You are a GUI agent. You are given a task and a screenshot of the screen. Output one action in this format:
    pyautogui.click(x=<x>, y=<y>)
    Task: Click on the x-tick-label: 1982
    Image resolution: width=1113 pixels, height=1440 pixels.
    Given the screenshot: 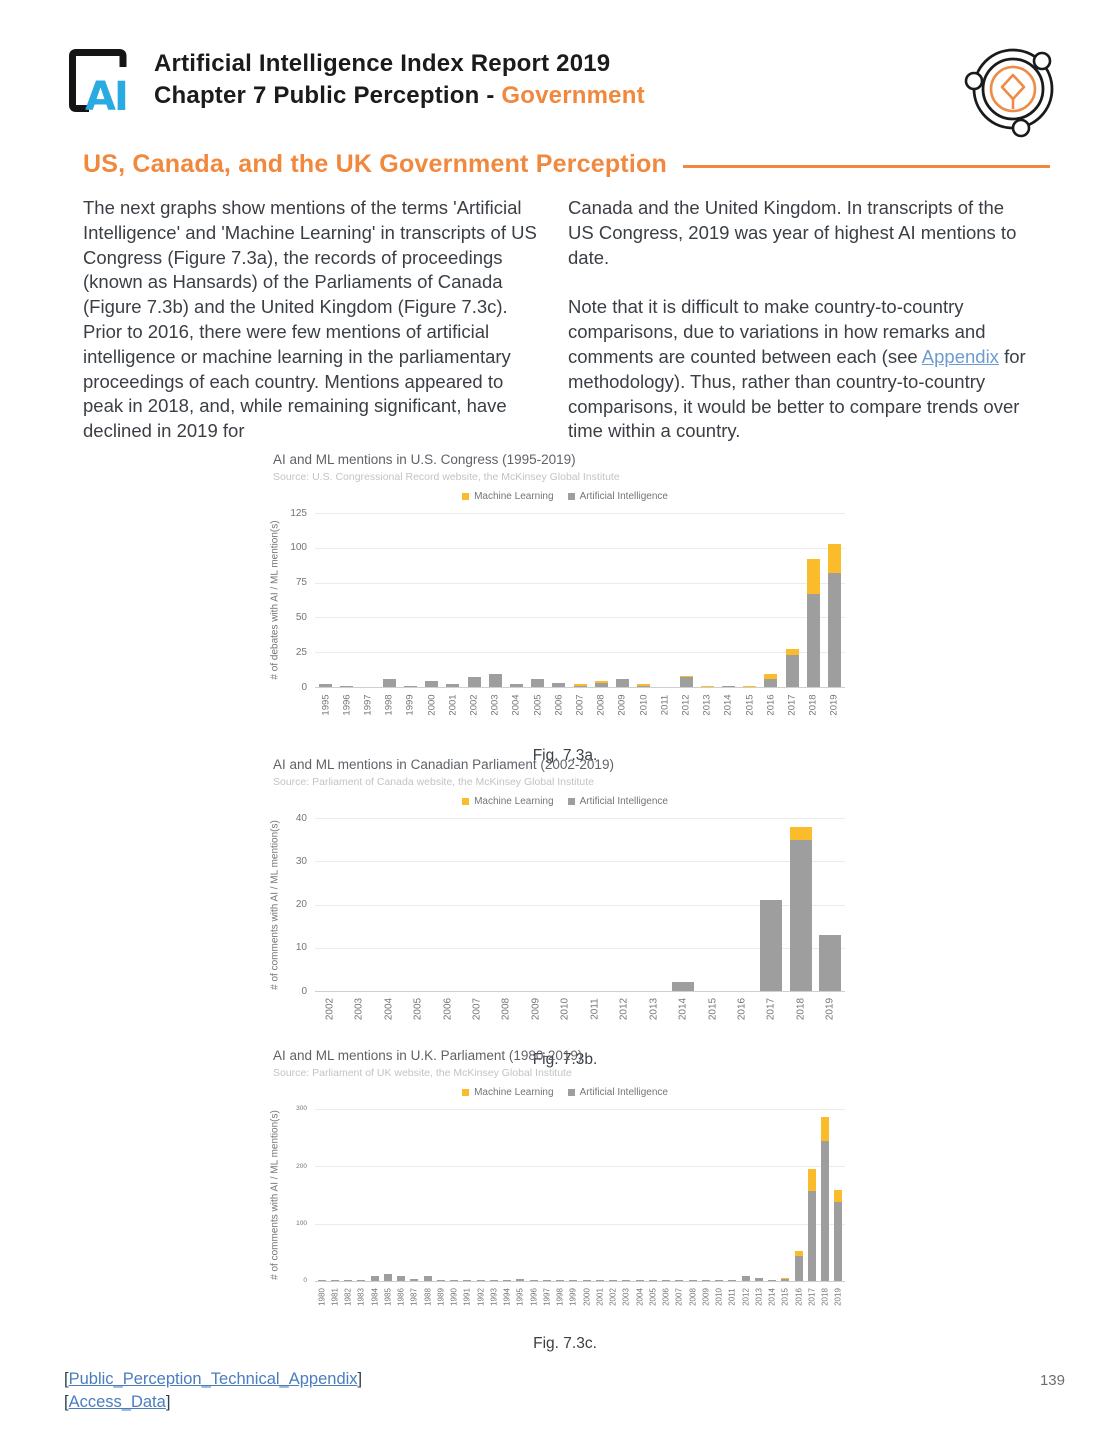 What is the action you would take?
    pyautogui.click(x=348, y=1297)
    